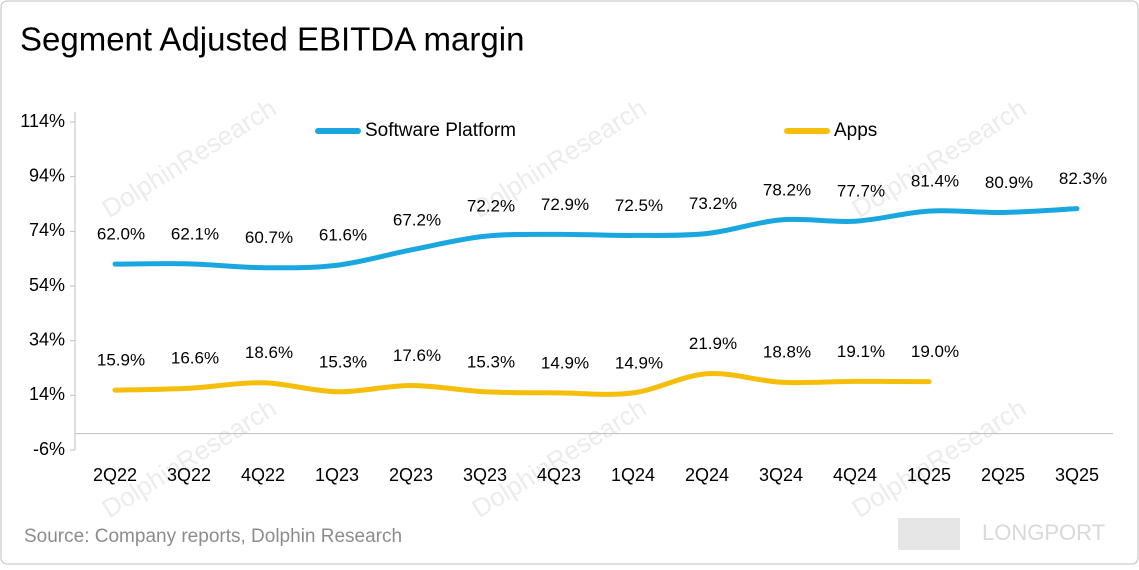 Image resolution: width=1139 pixels, height=570 pixels. Describe the element at coordinates (272, 39) in the screenshot. I see `chart-title: Segment Adjusted EBITDA margin` at that location.